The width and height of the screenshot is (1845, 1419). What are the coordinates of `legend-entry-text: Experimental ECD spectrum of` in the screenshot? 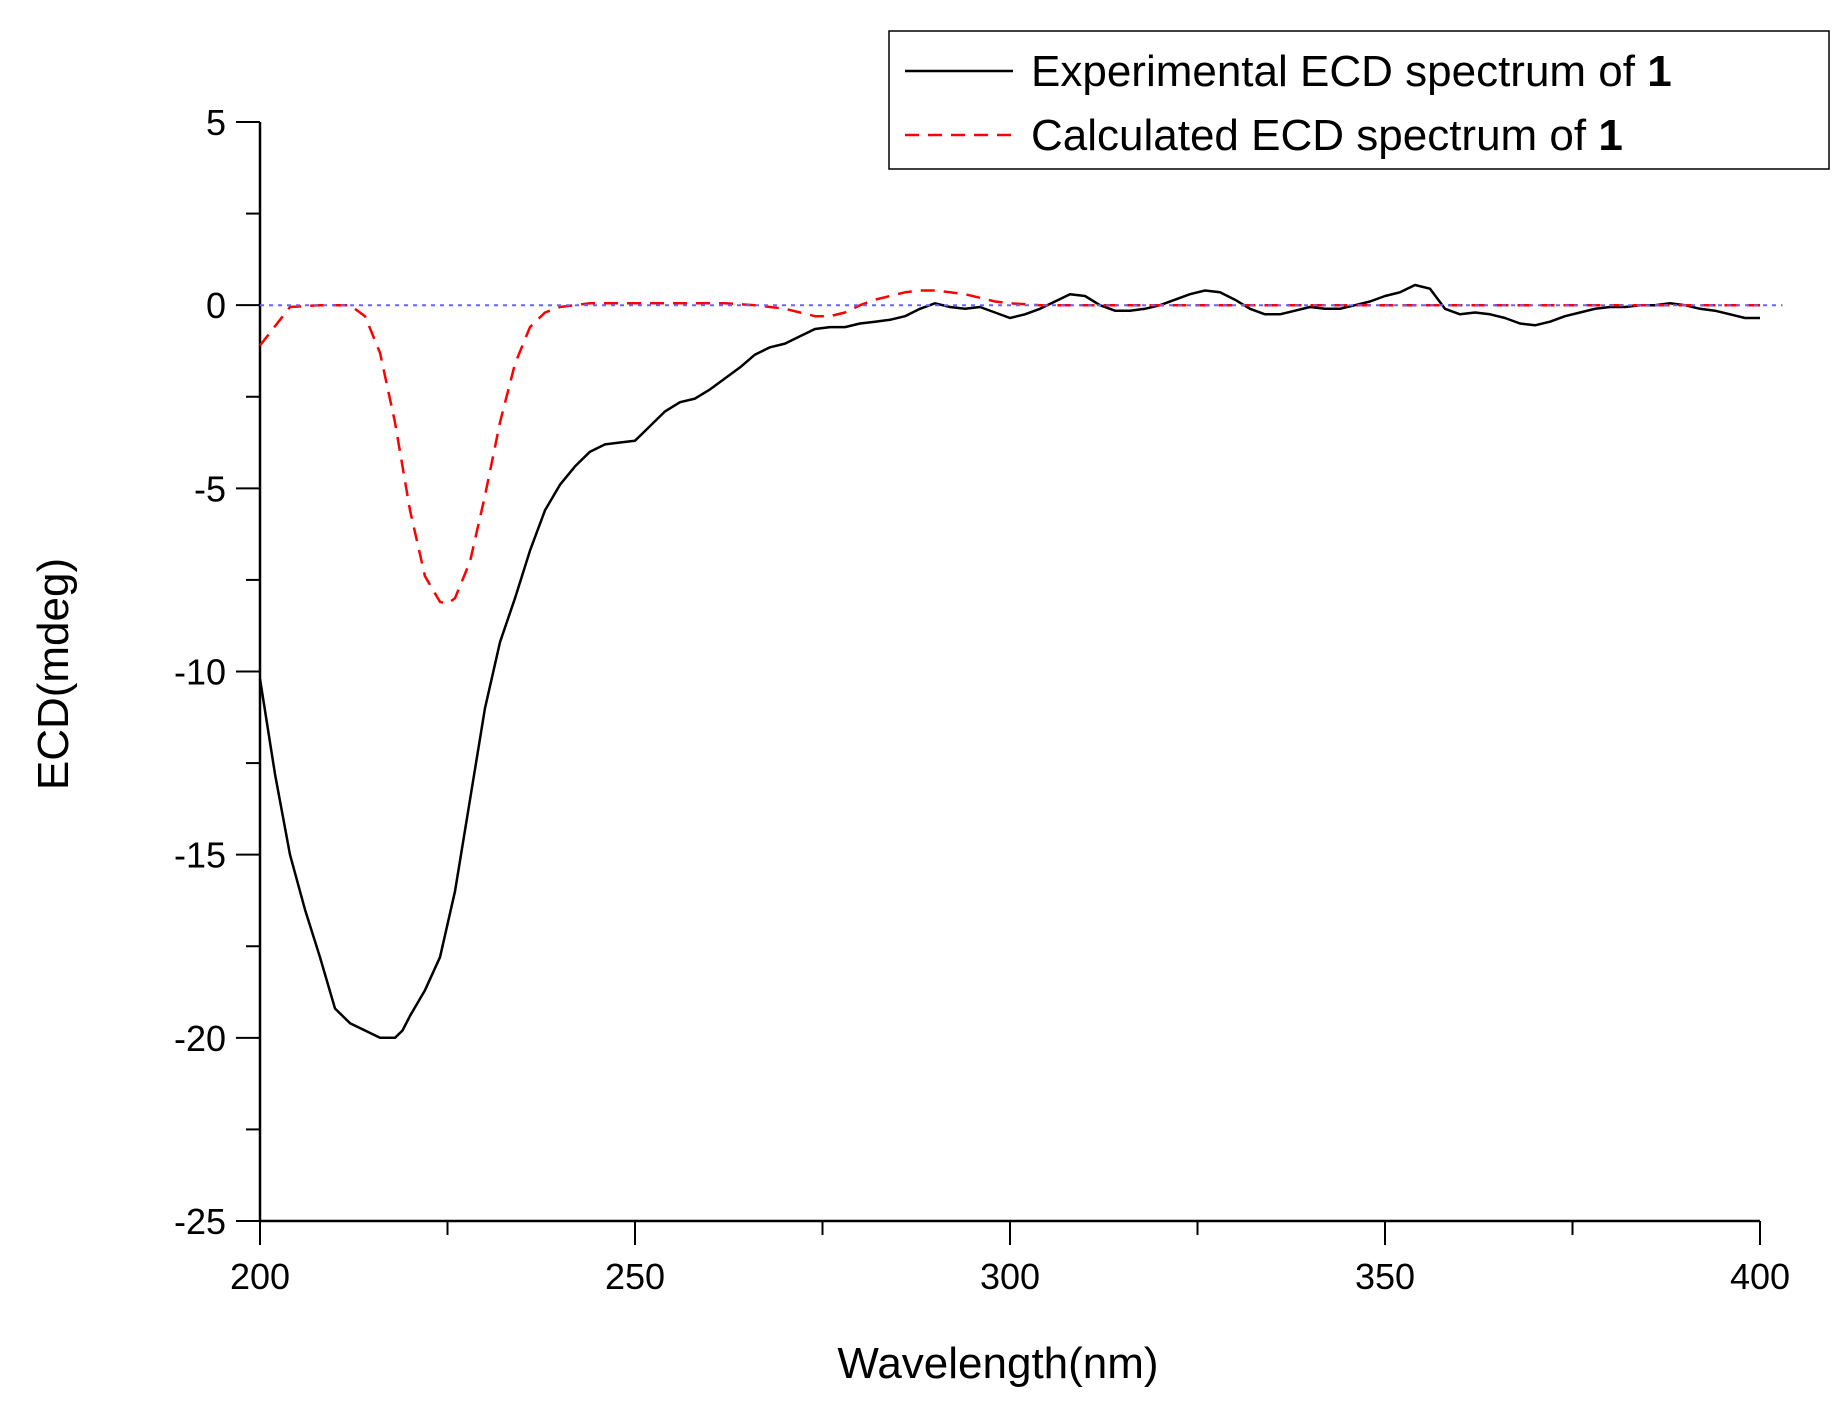 It's located at (1339, 71).